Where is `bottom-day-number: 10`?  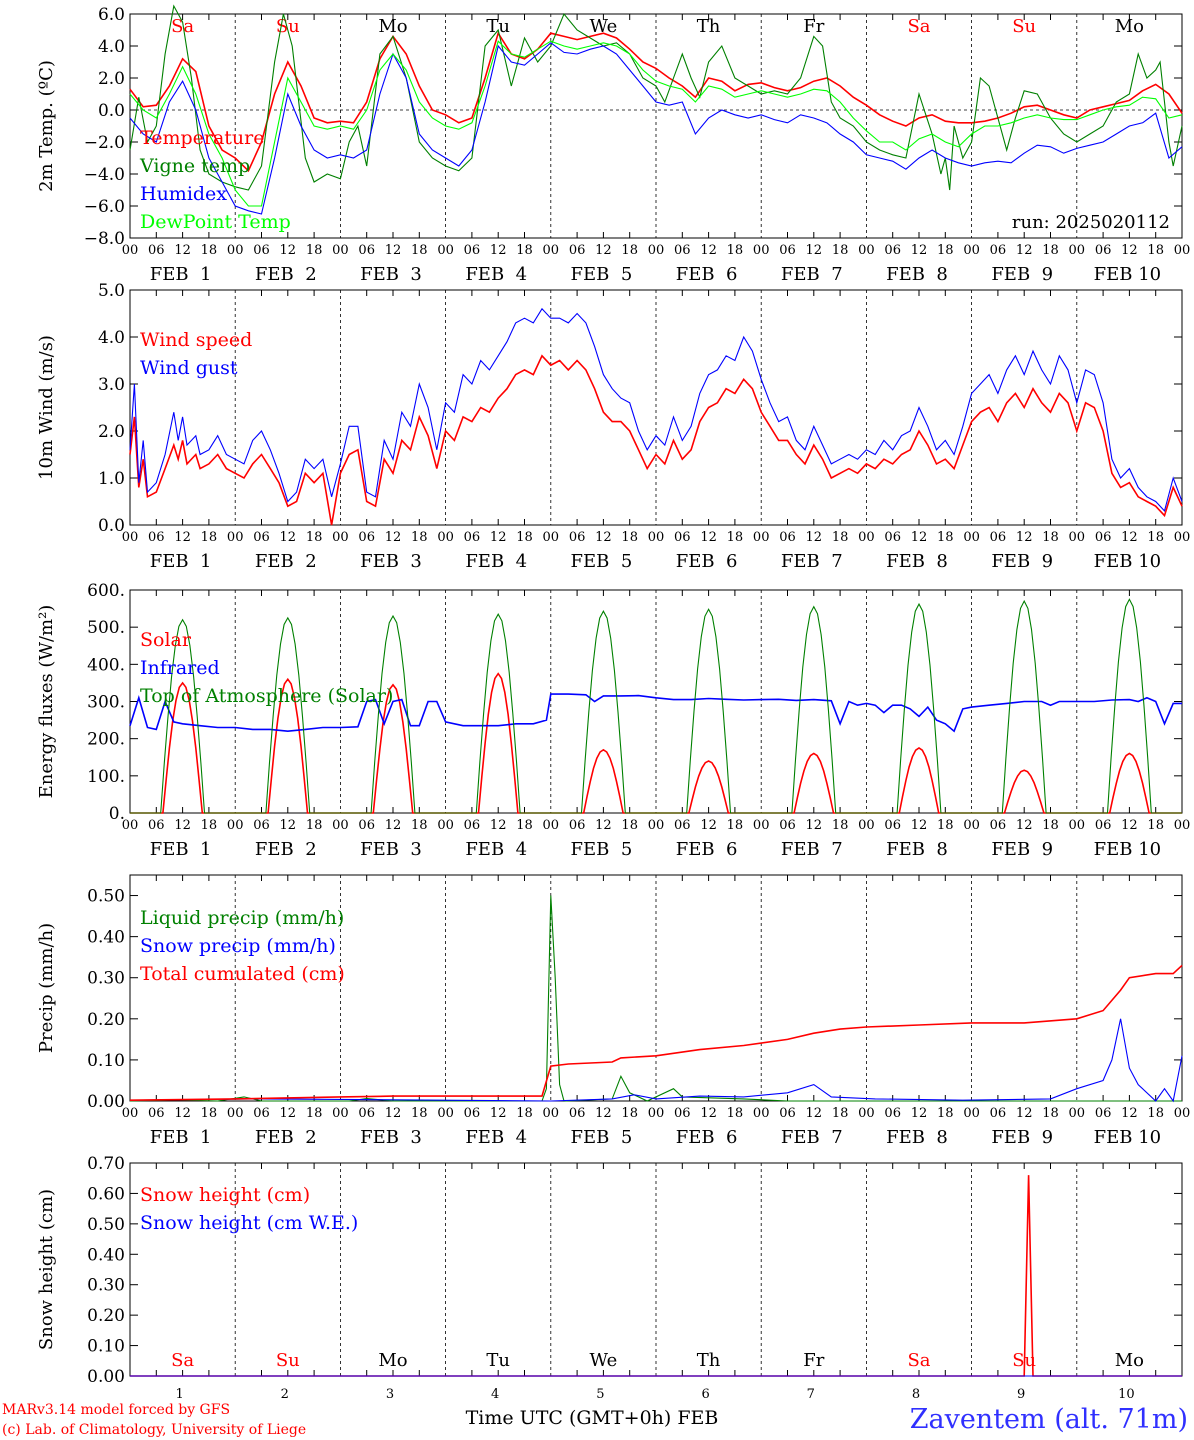
bottom-day-number: 10 is located at coordinates (1126, 1394).